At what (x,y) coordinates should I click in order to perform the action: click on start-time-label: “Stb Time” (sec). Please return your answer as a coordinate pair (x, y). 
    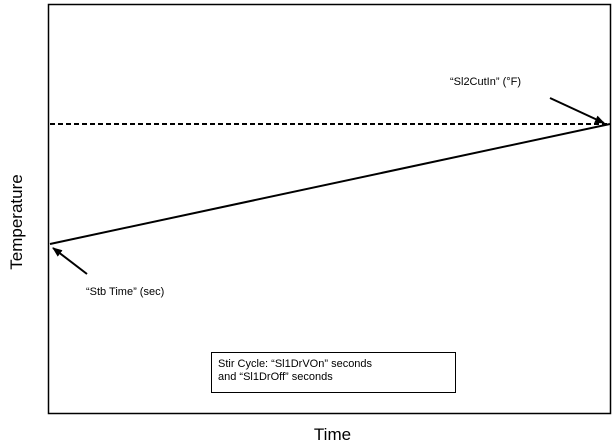
    Looking at the image, I should click on (125, 292).